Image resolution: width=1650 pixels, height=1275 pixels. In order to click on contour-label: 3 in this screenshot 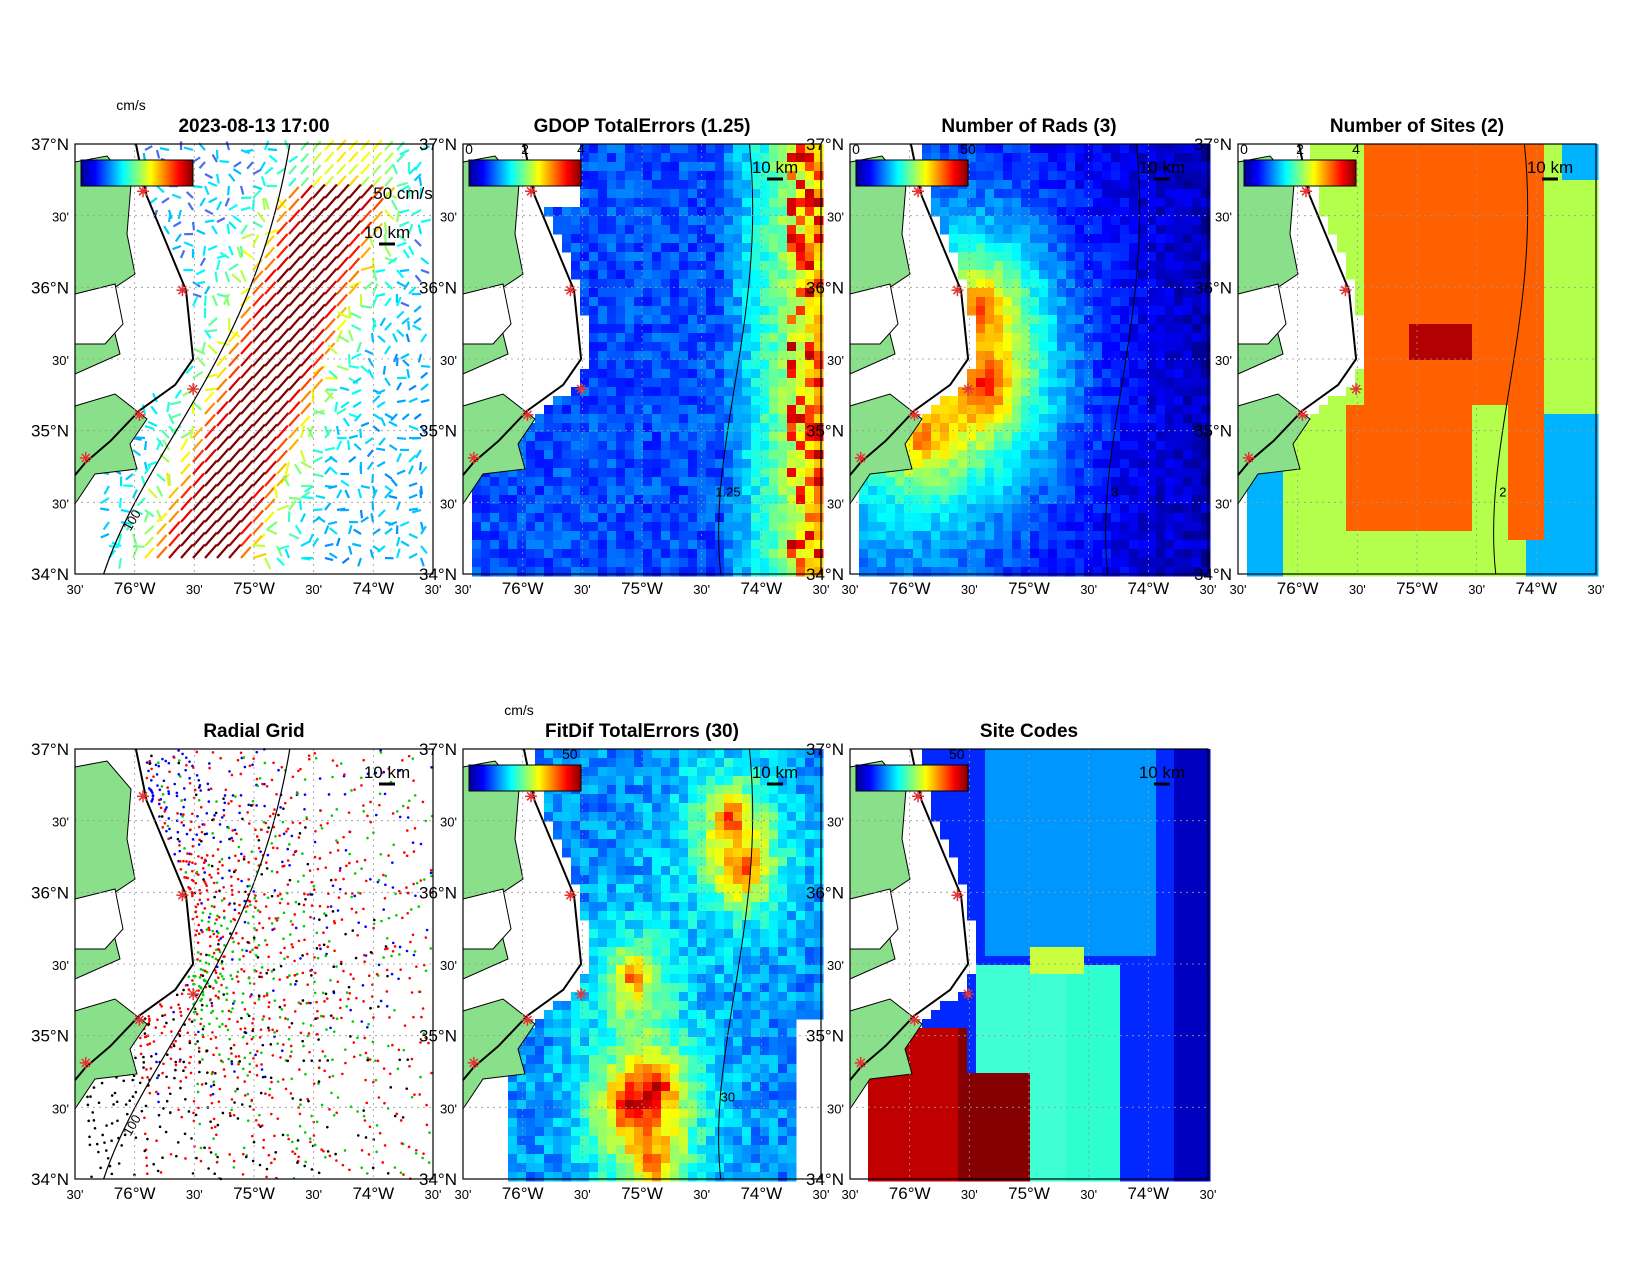, I will do `click(1114, 492)`.